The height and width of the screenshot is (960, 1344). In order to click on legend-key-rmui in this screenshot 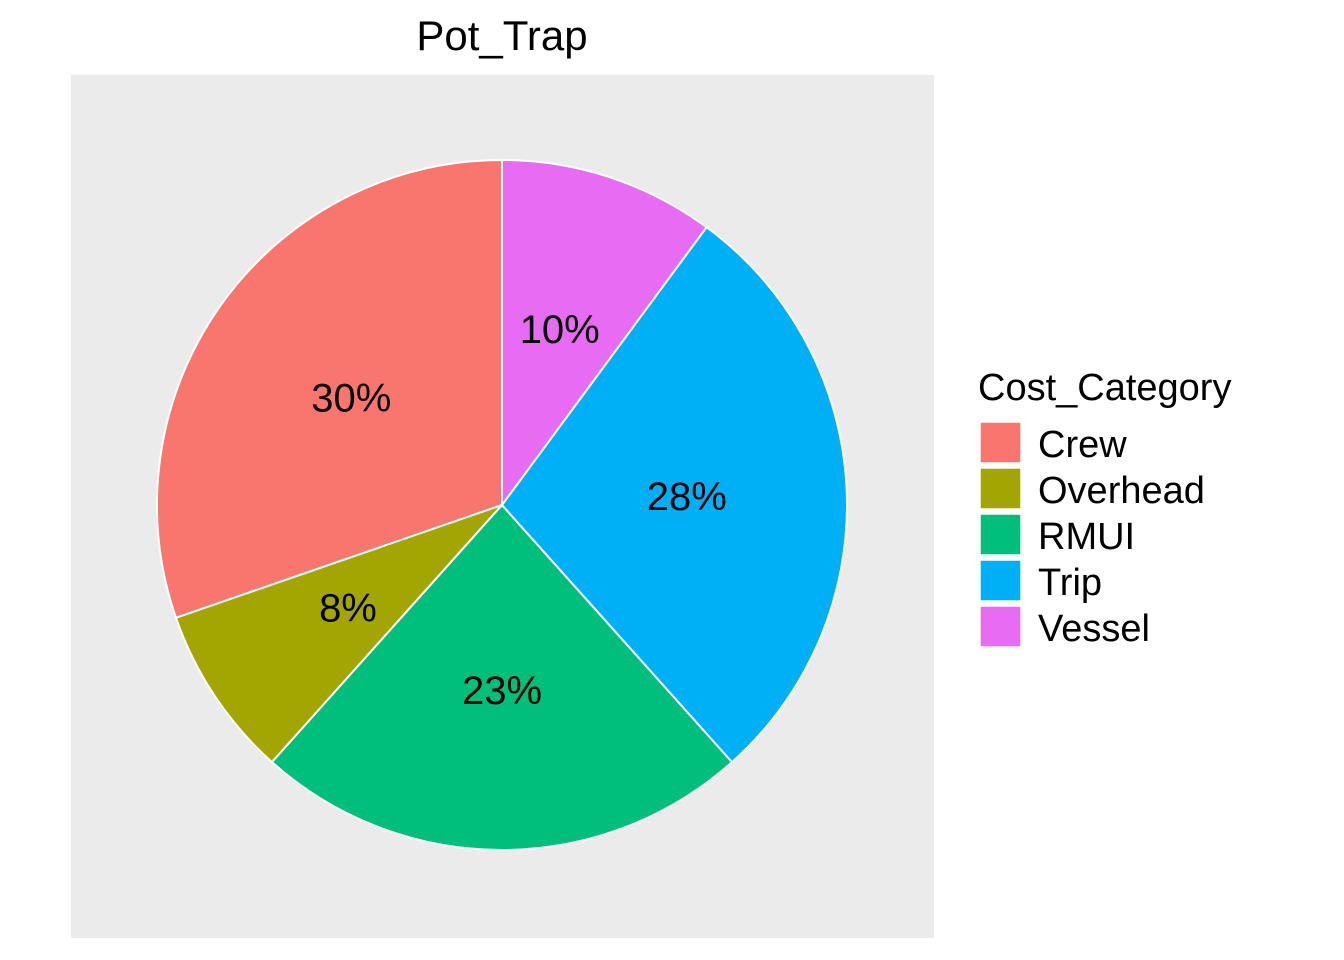, I will do `click(1000, 534)`.